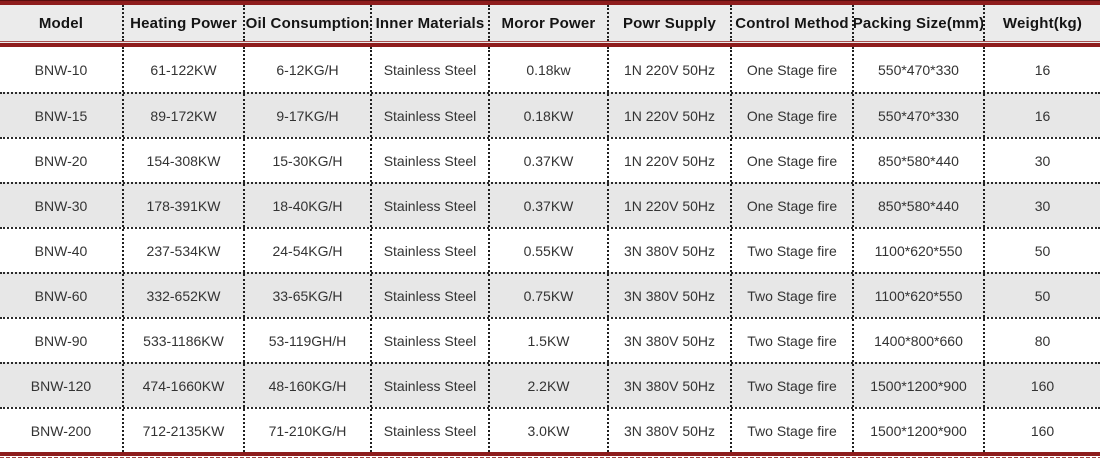 The height and width of the screenshot is (458, 1100). I want to click on table-cell: 154-308KW, so click(182, 160).